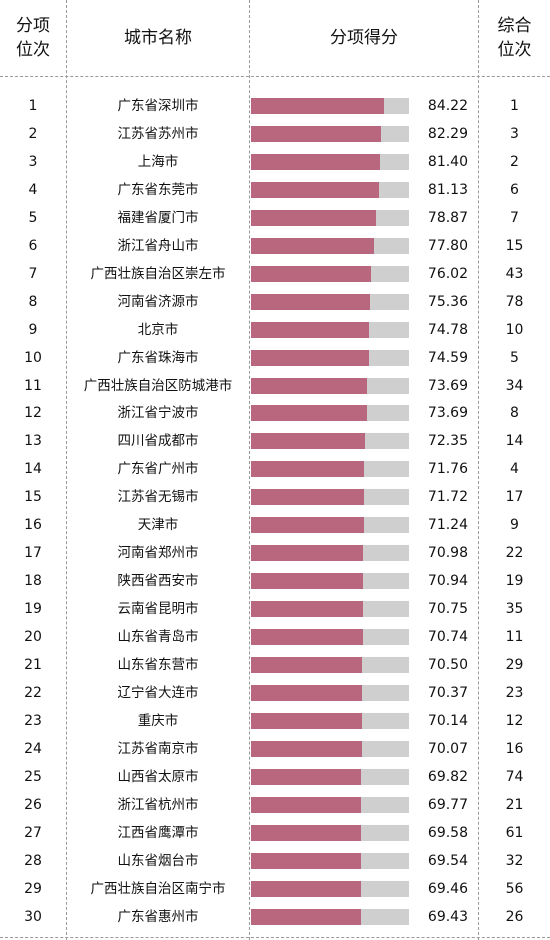 This screenshot has width=550, height=940. I want to click on category-label: 广东省东莞市, so click(158, 189).